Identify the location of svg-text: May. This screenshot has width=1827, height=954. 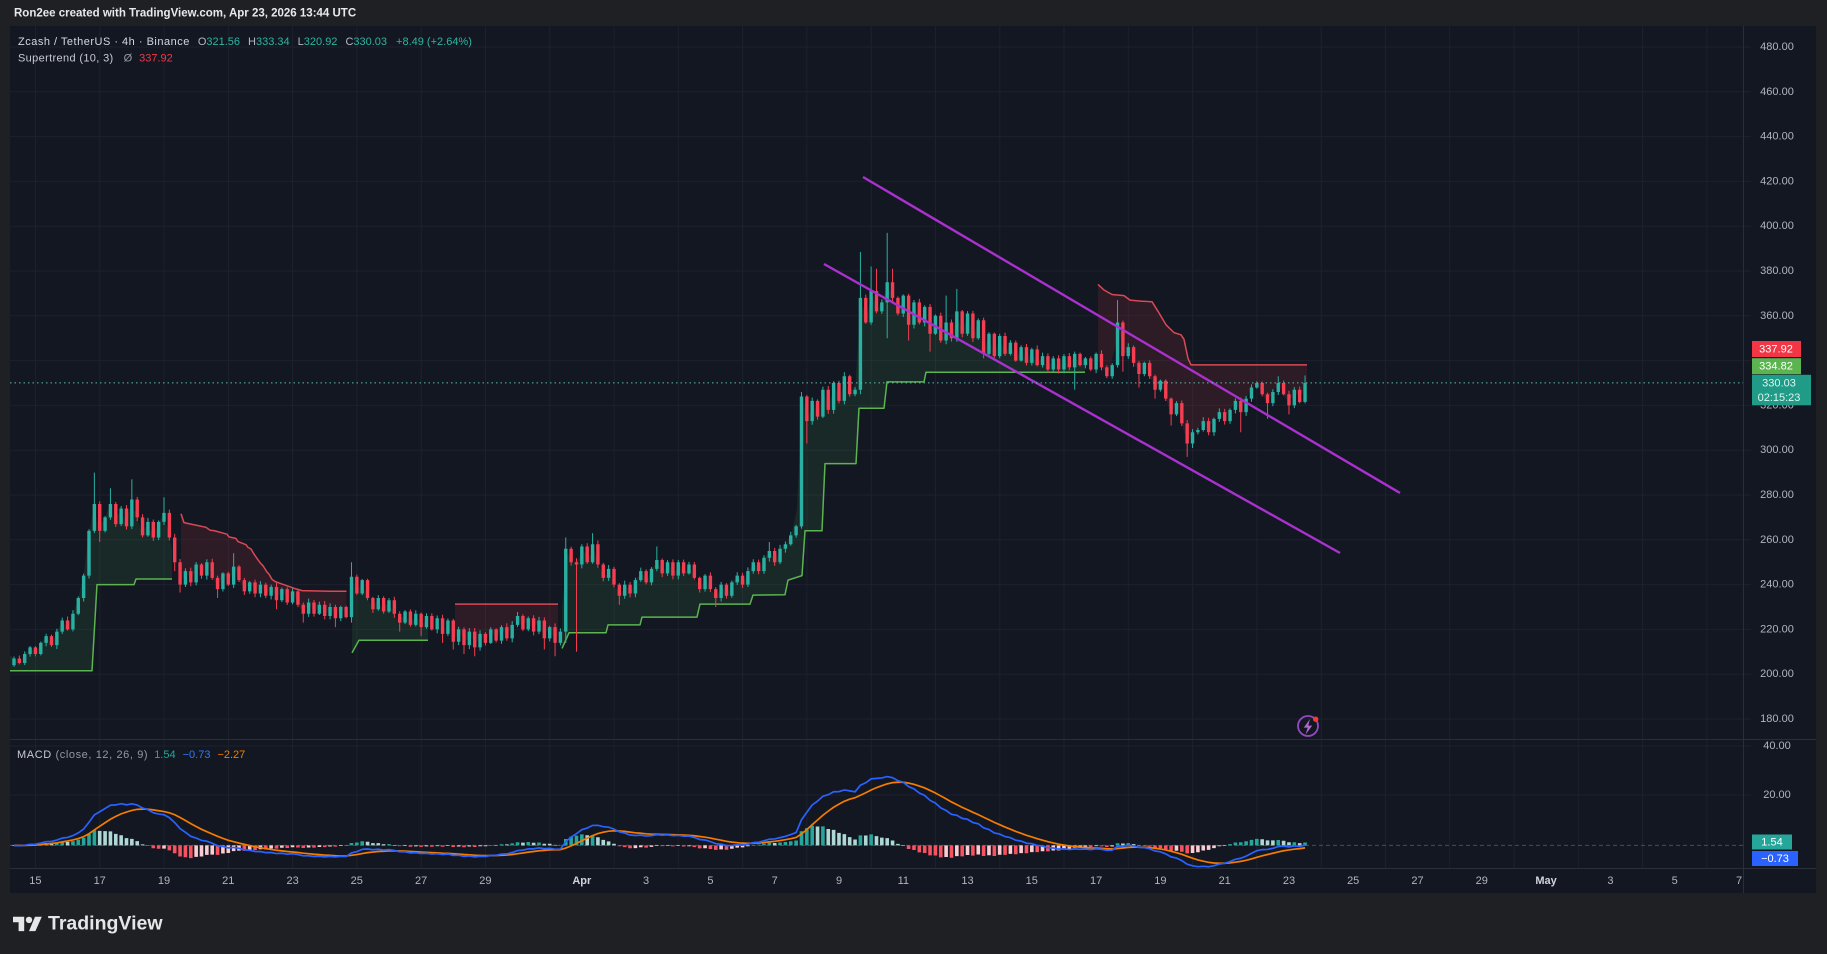
(1546, 881).